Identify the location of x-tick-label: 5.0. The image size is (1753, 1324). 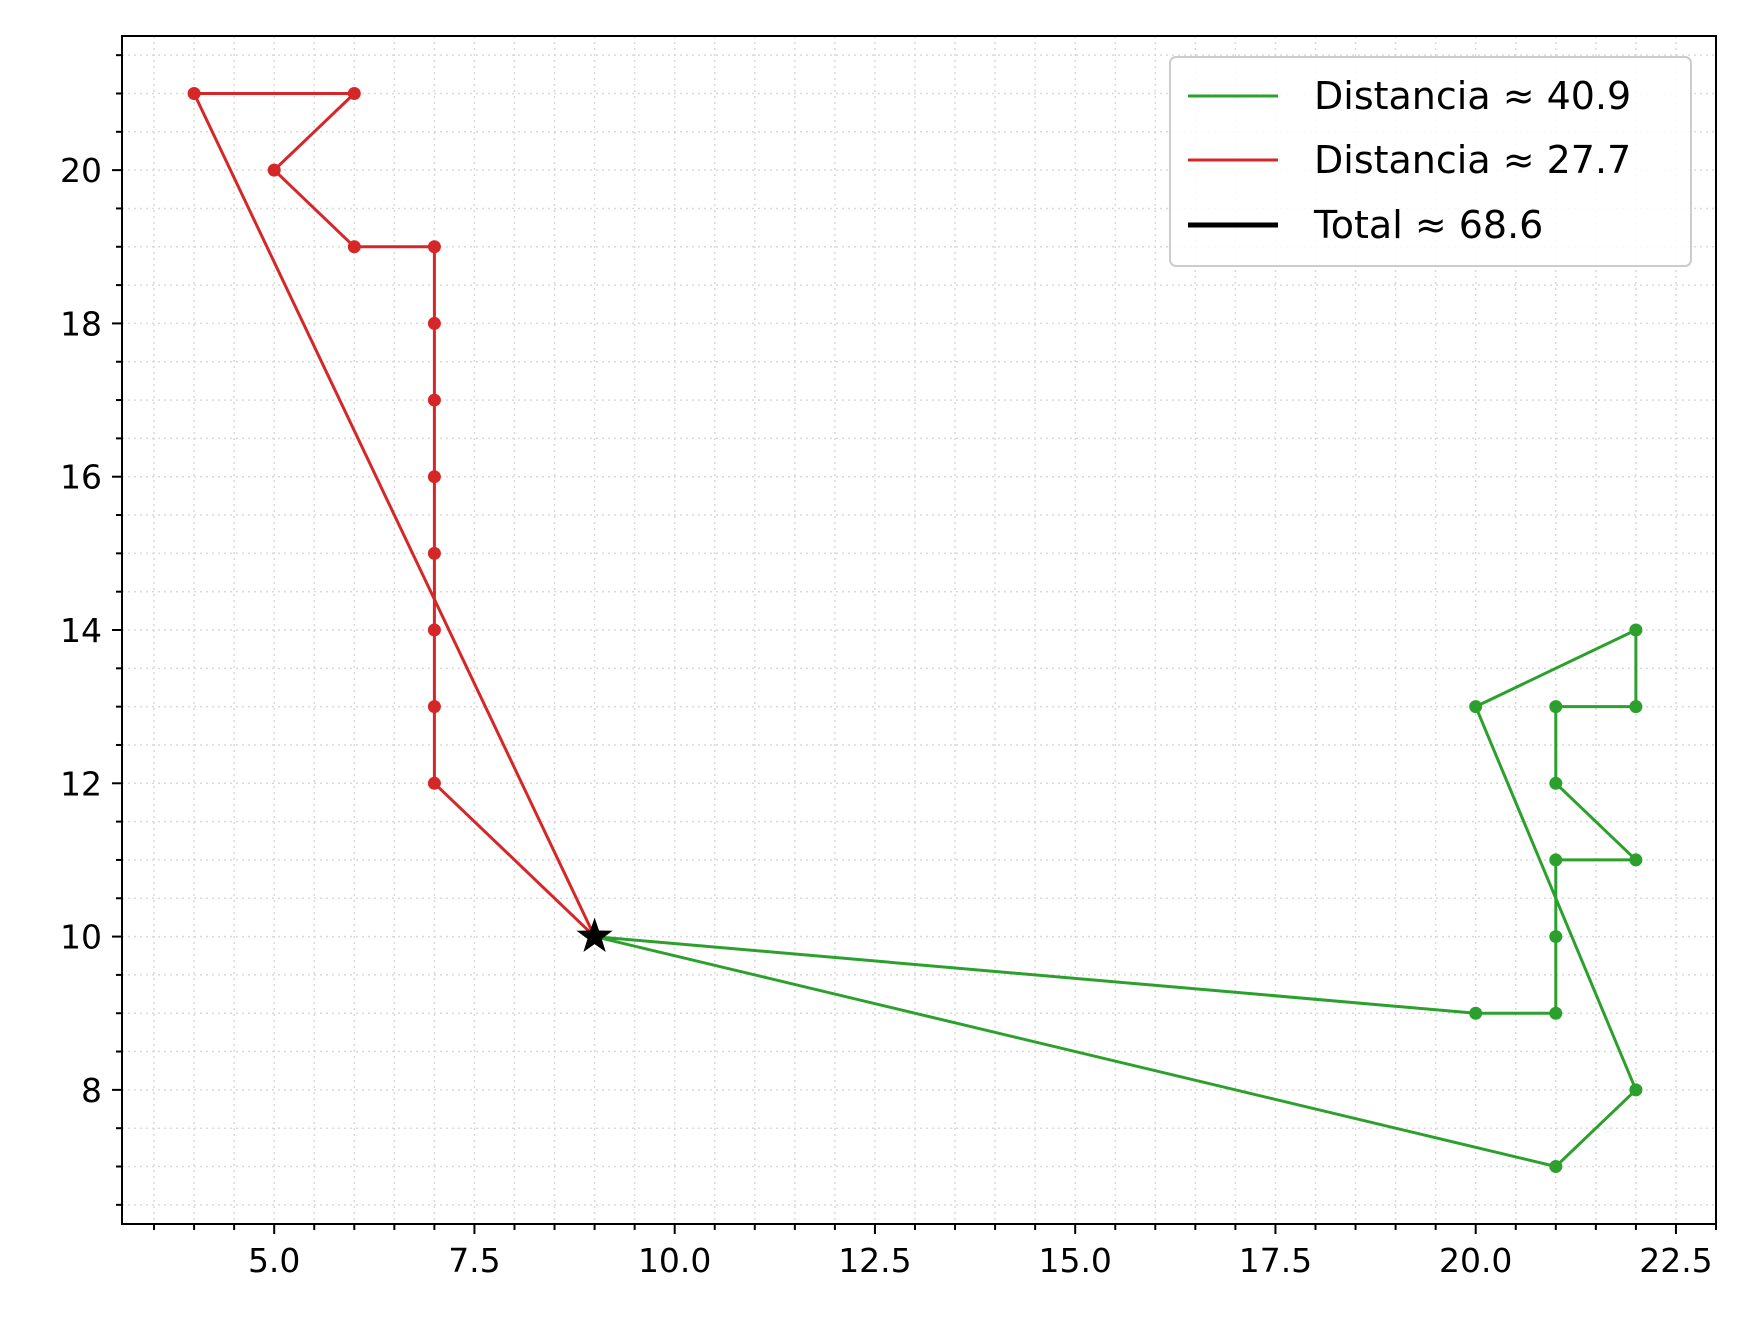
(274, 1260).